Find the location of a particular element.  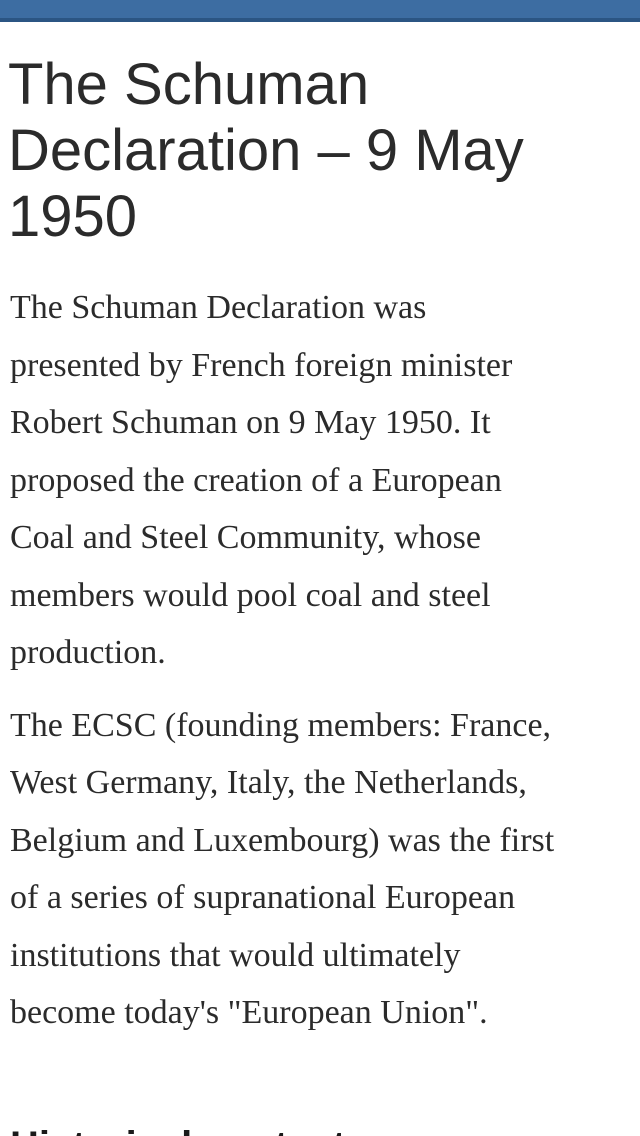

next-section-heading-text: Historical context is located at coordinates (178, 1130).